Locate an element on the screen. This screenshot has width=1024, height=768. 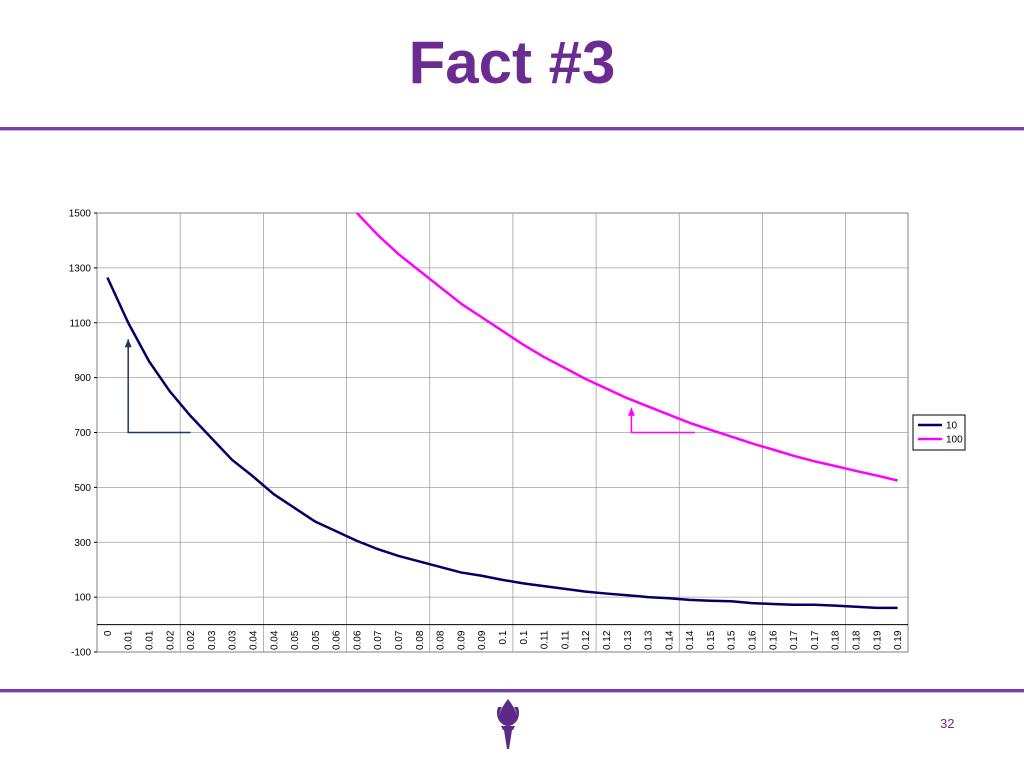
legend-label-100: 100 is located at coordinates (954, 440).